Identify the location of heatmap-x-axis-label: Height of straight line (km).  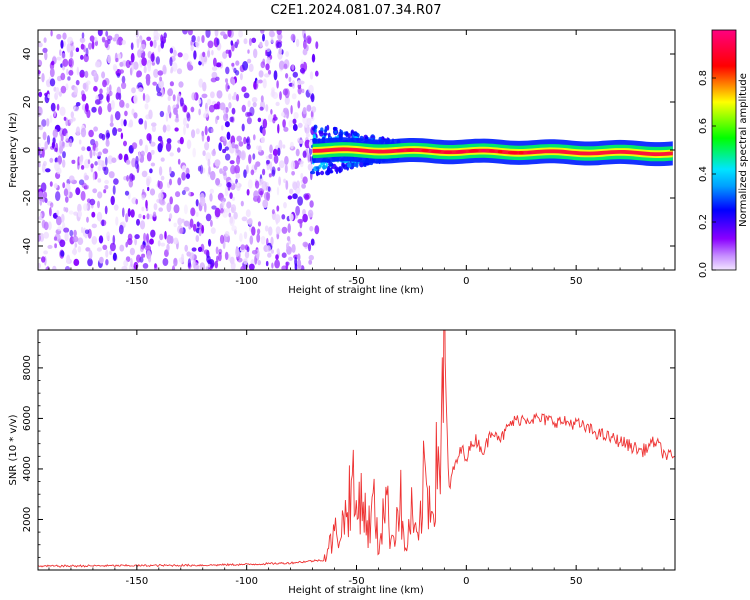
(356, 290).